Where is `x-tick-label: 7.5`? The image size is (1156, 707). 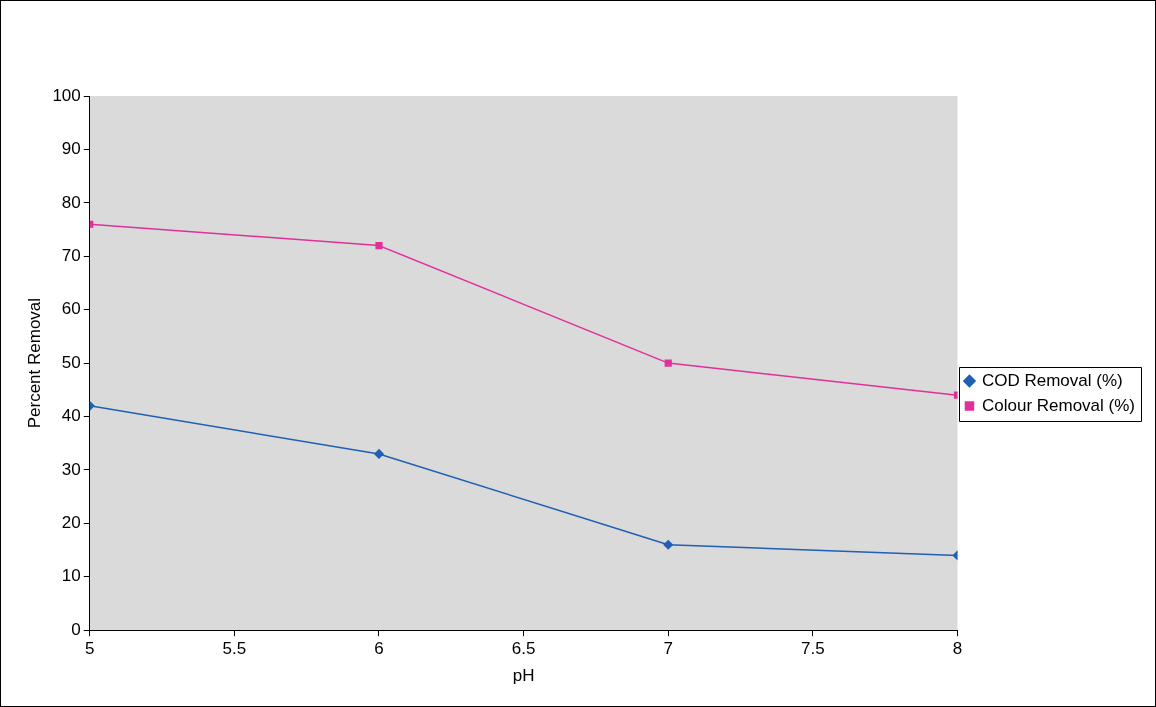
x-tick-label: 7.5 is located at coordinates (813, 649).